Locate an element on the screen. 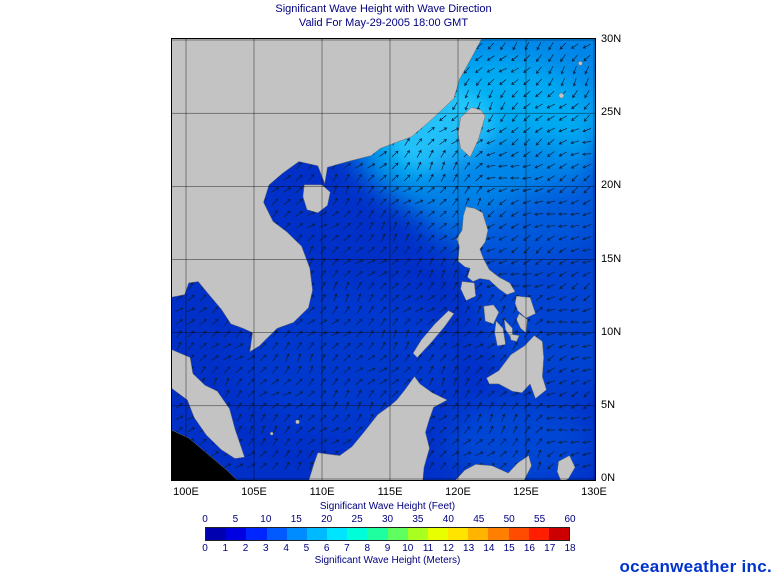 Image resolution: width=776 pixels, height=581 pixels. feet-tick-label: 25 is located at coordinates (357, 519).